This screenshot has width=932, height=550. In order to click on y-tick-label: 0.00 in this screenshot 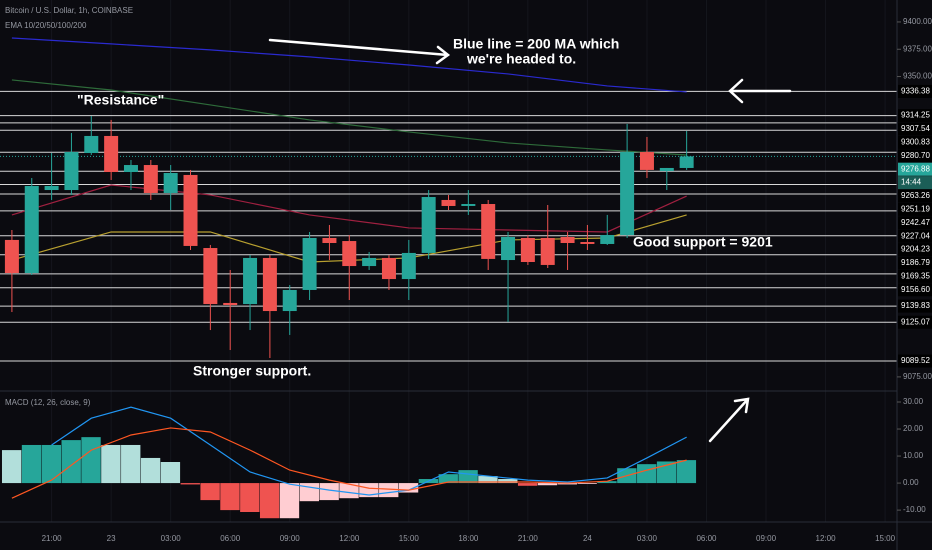, I will do `click(911, 482)`.